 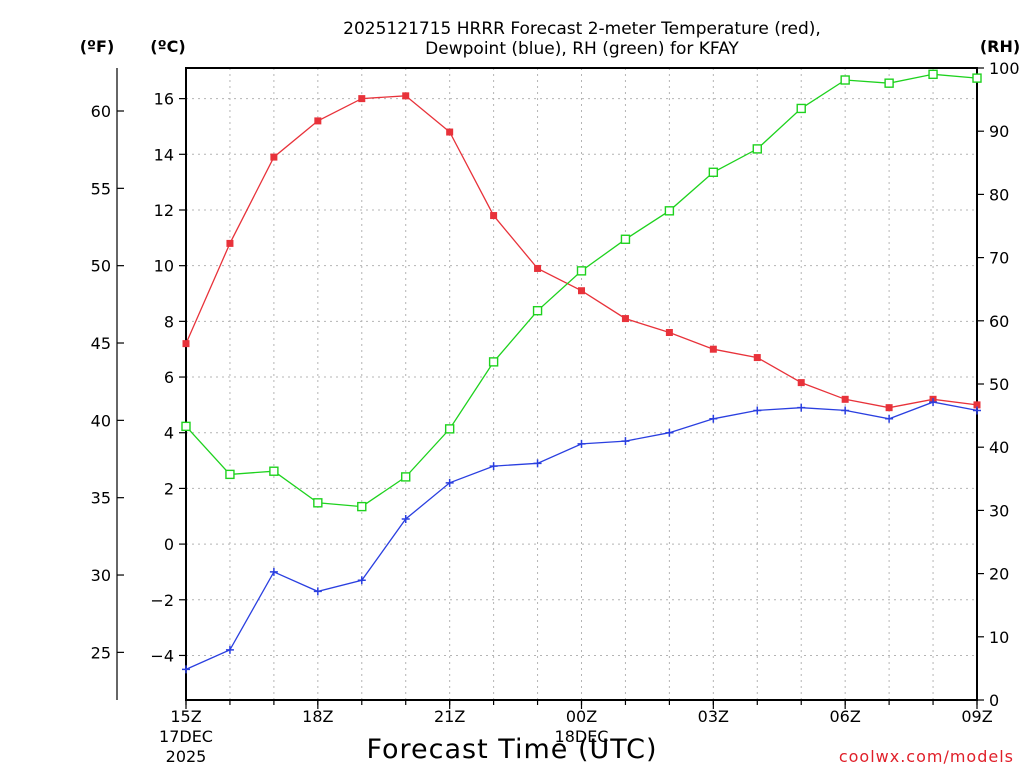 What do you see at coordinates (185, 716) in the screenshot?
I see `x-tick-label: 15Z` at bounding box center [185, 716].